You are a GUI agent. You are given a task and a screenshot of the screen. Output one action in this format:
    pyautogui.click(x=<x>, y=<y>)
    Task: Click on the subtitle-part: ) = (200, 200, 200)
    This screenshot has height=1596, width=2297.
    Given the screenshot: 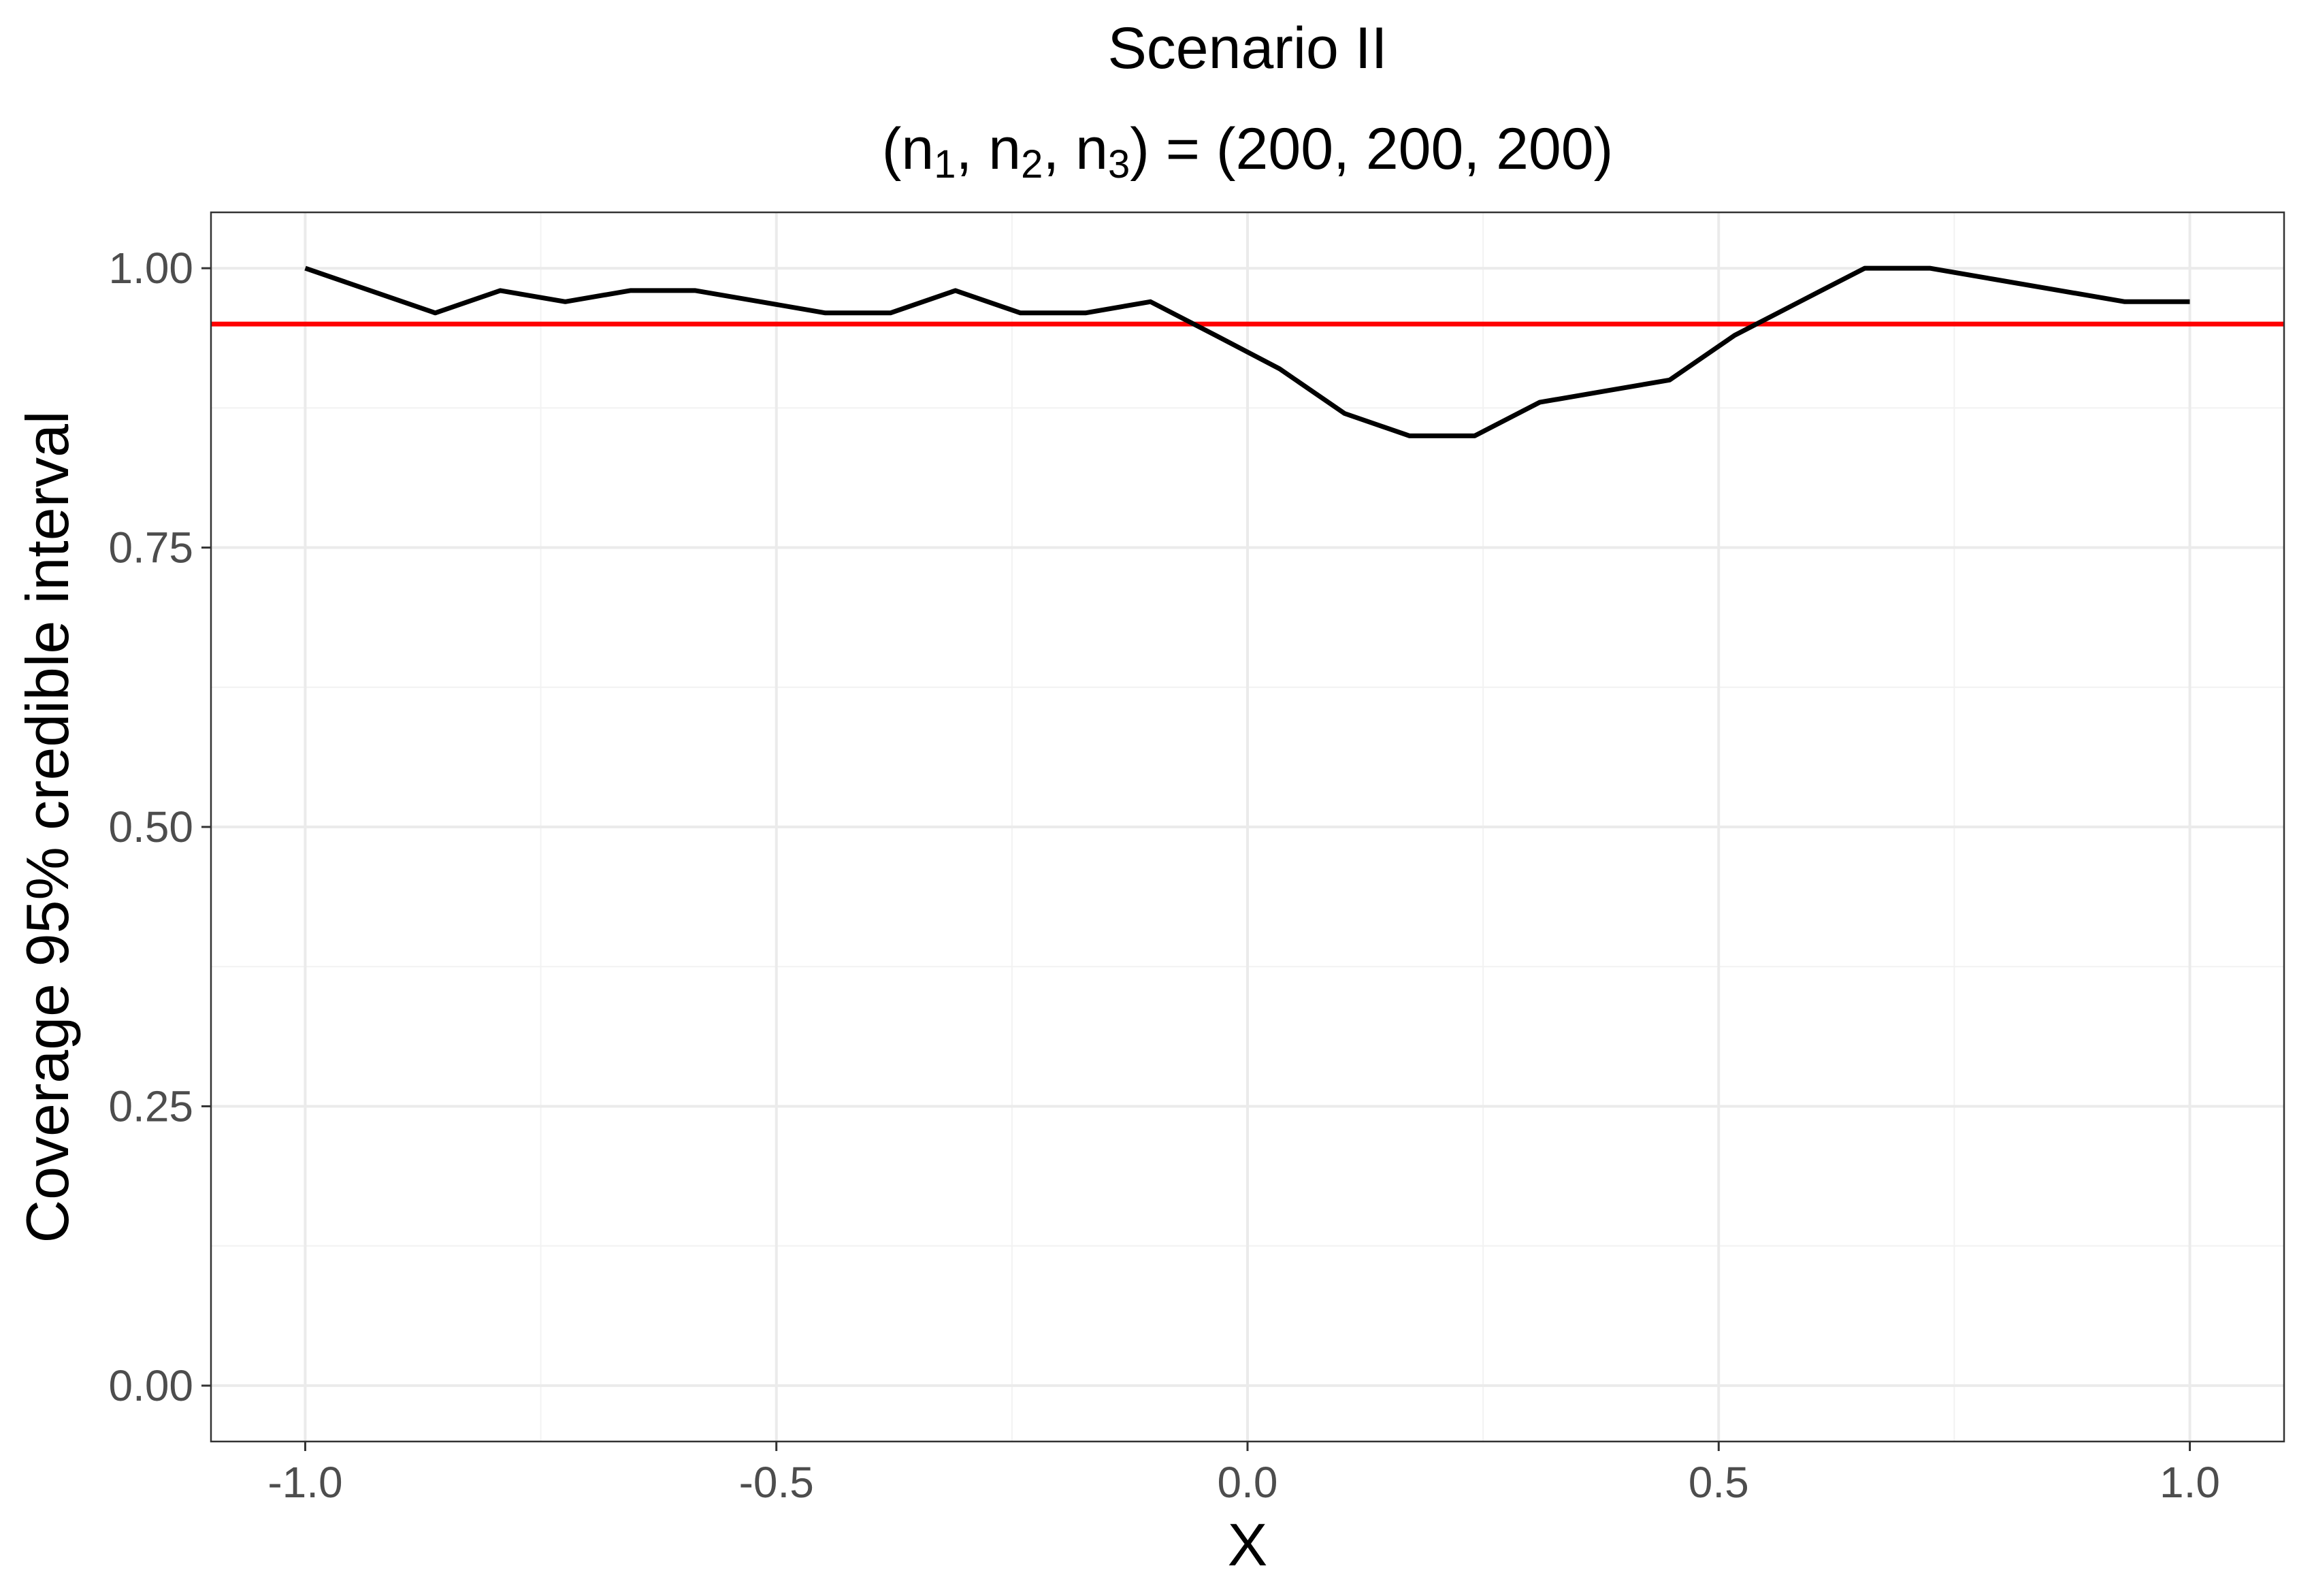 What is the action you would take?
    pyautogui.click(x=1371, y=149)
    